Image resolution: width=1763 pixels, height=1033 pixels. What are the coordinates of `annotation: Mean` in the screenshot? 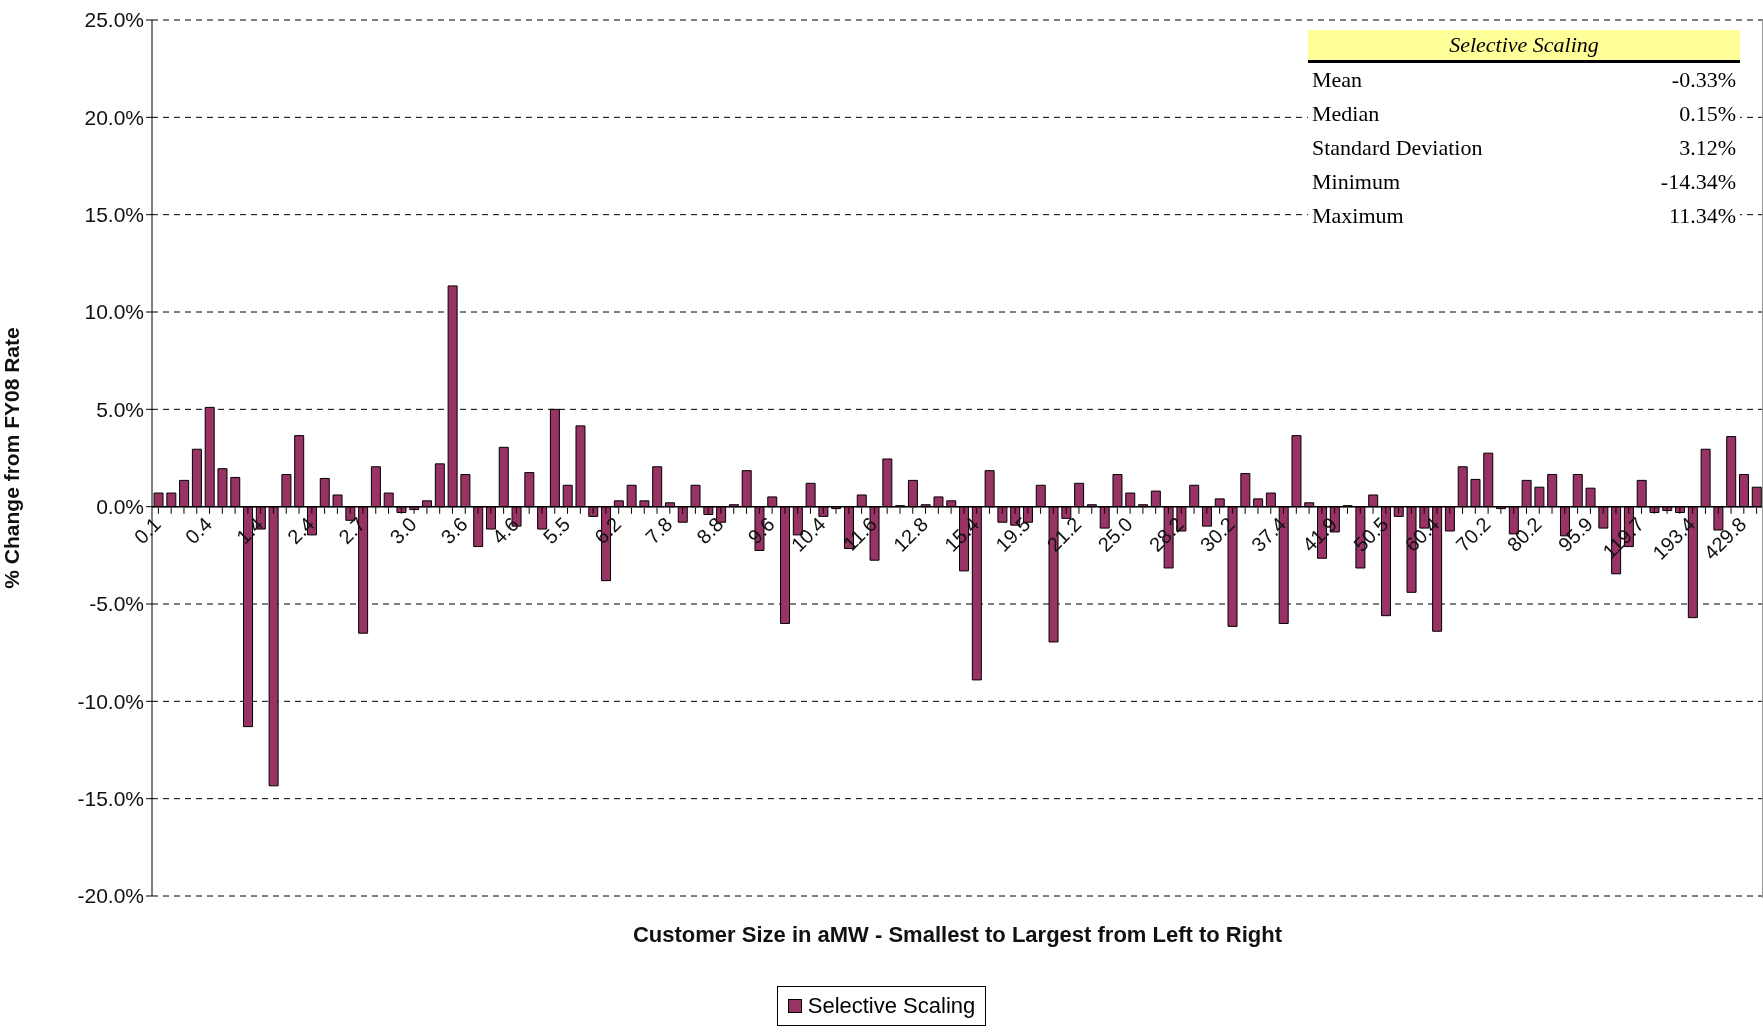 It's located at (1337, 80).